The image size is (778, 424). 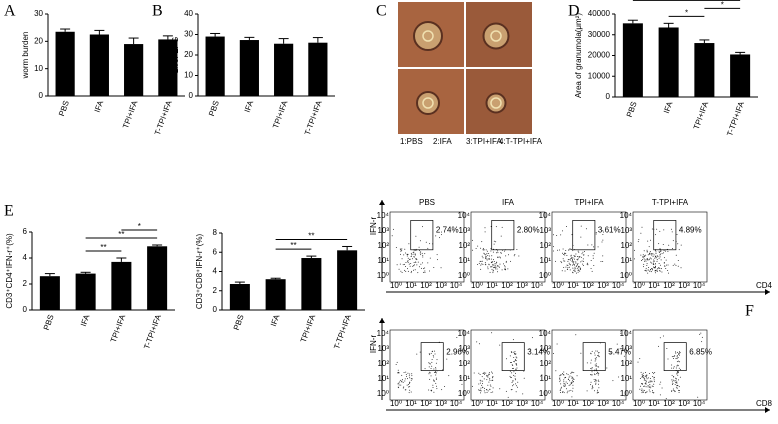 I want to click on image-caption: 4:T-TPI+IFA, so click(x=521, y=141).